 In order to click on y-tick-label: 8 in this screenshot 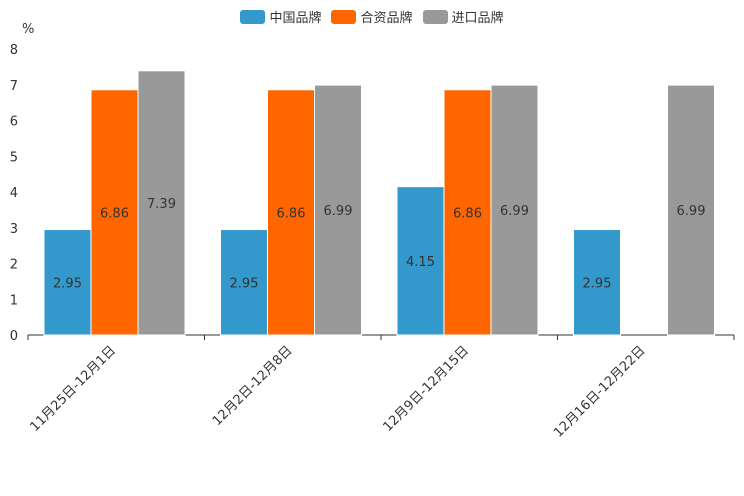, I will do `click(14, 50)`.